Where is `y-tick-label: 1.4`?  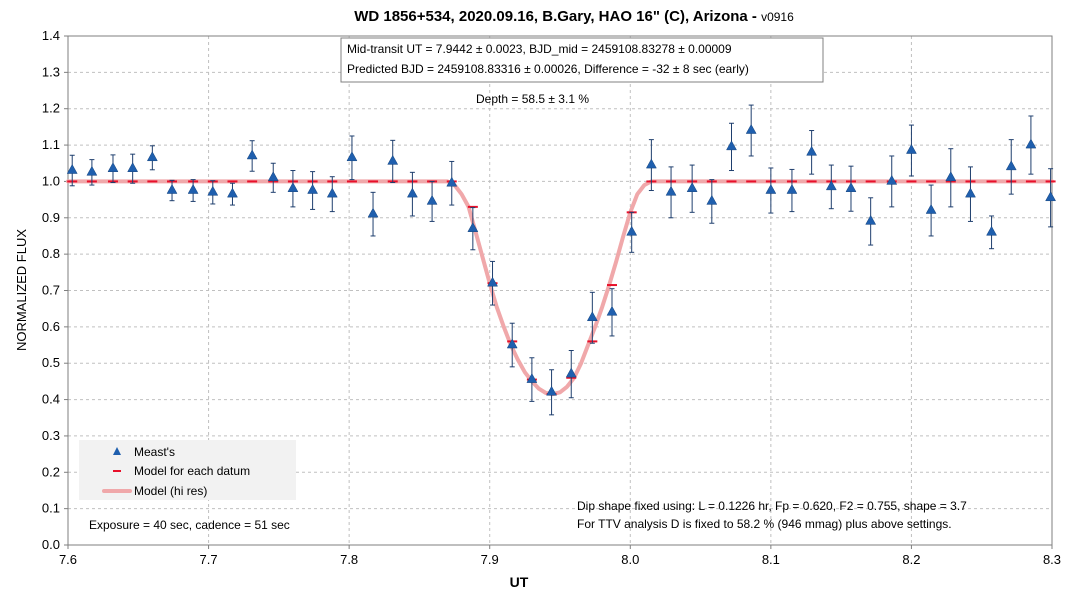 y-tick-label: 1.4 is located at coordinates (51, 35).